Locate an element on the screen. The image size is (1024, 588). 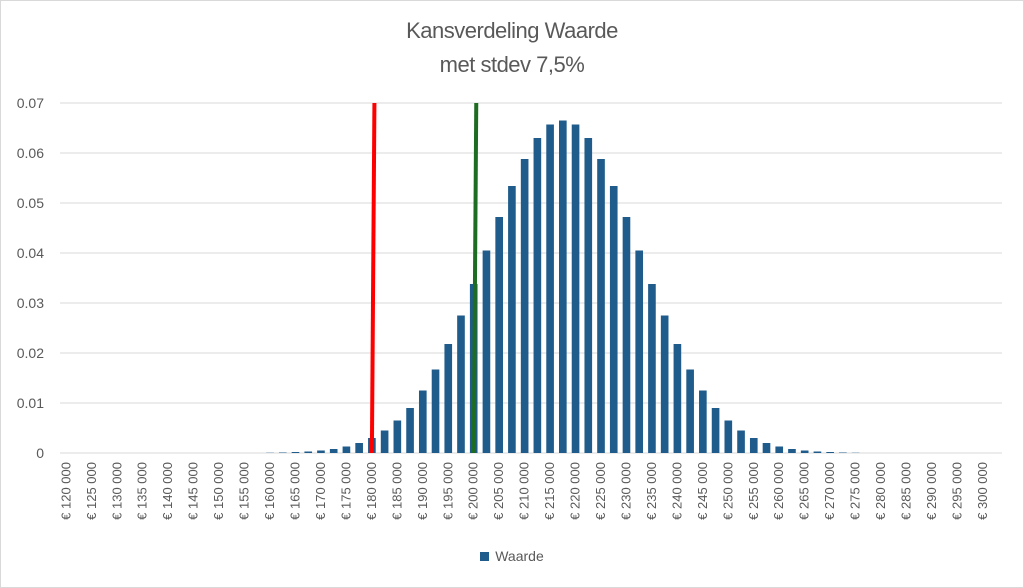
x-tick-label: € 225 000 is located at coordinates (600, 491).